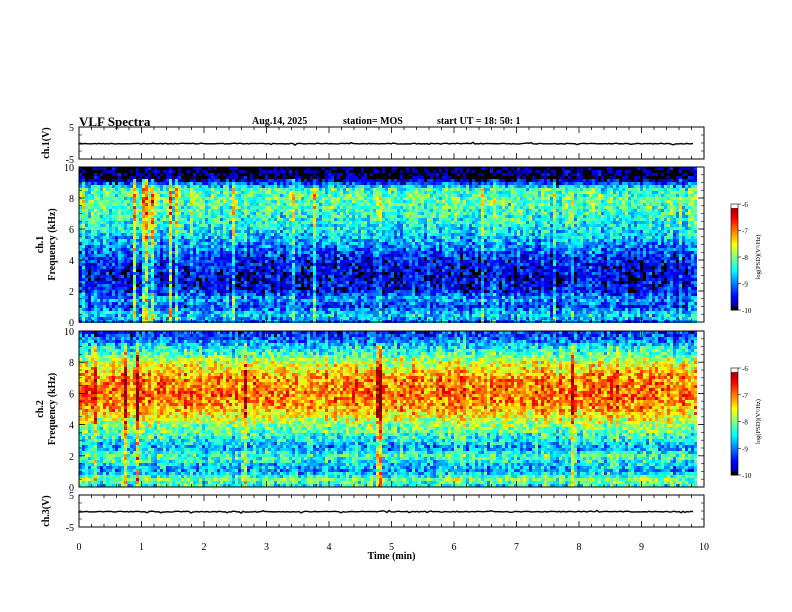  I want to click on x-tick-label: 6, so click(454, 547).